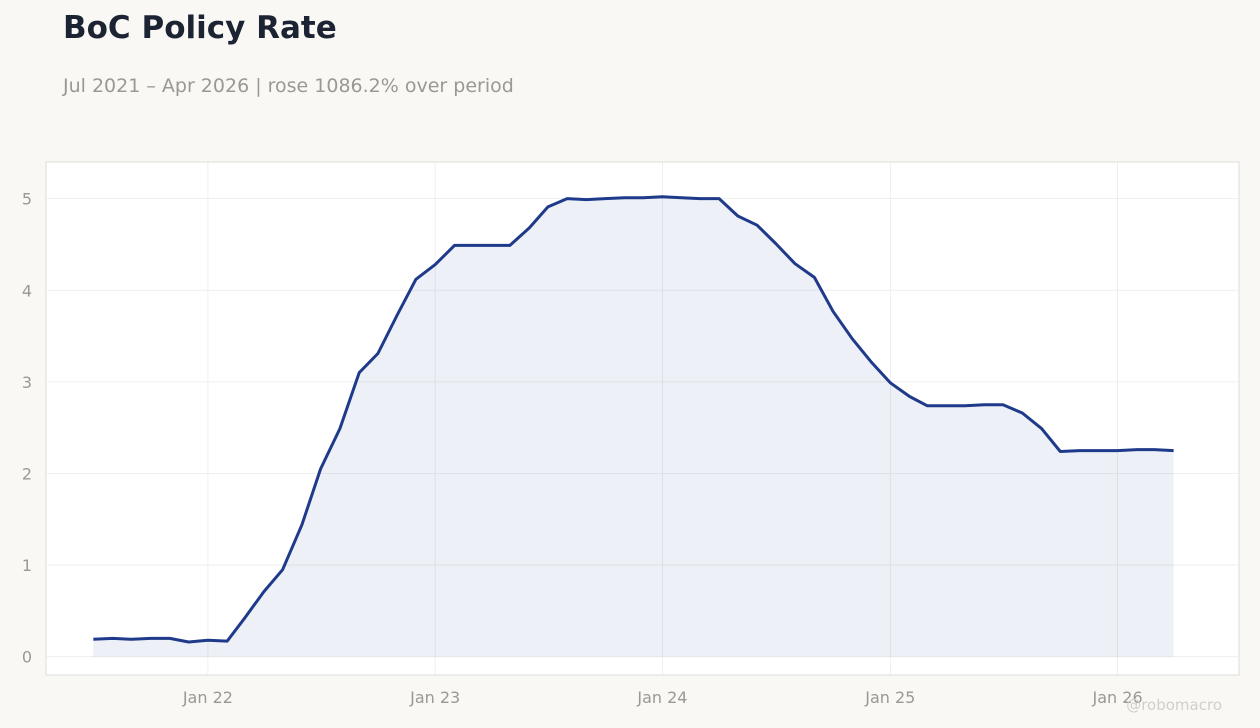 The width and height of the screenshot is (1260, 728). Describe the element at coordinates (27, 473) in the screenshot. I see `y-tick-label: 2` at that location.